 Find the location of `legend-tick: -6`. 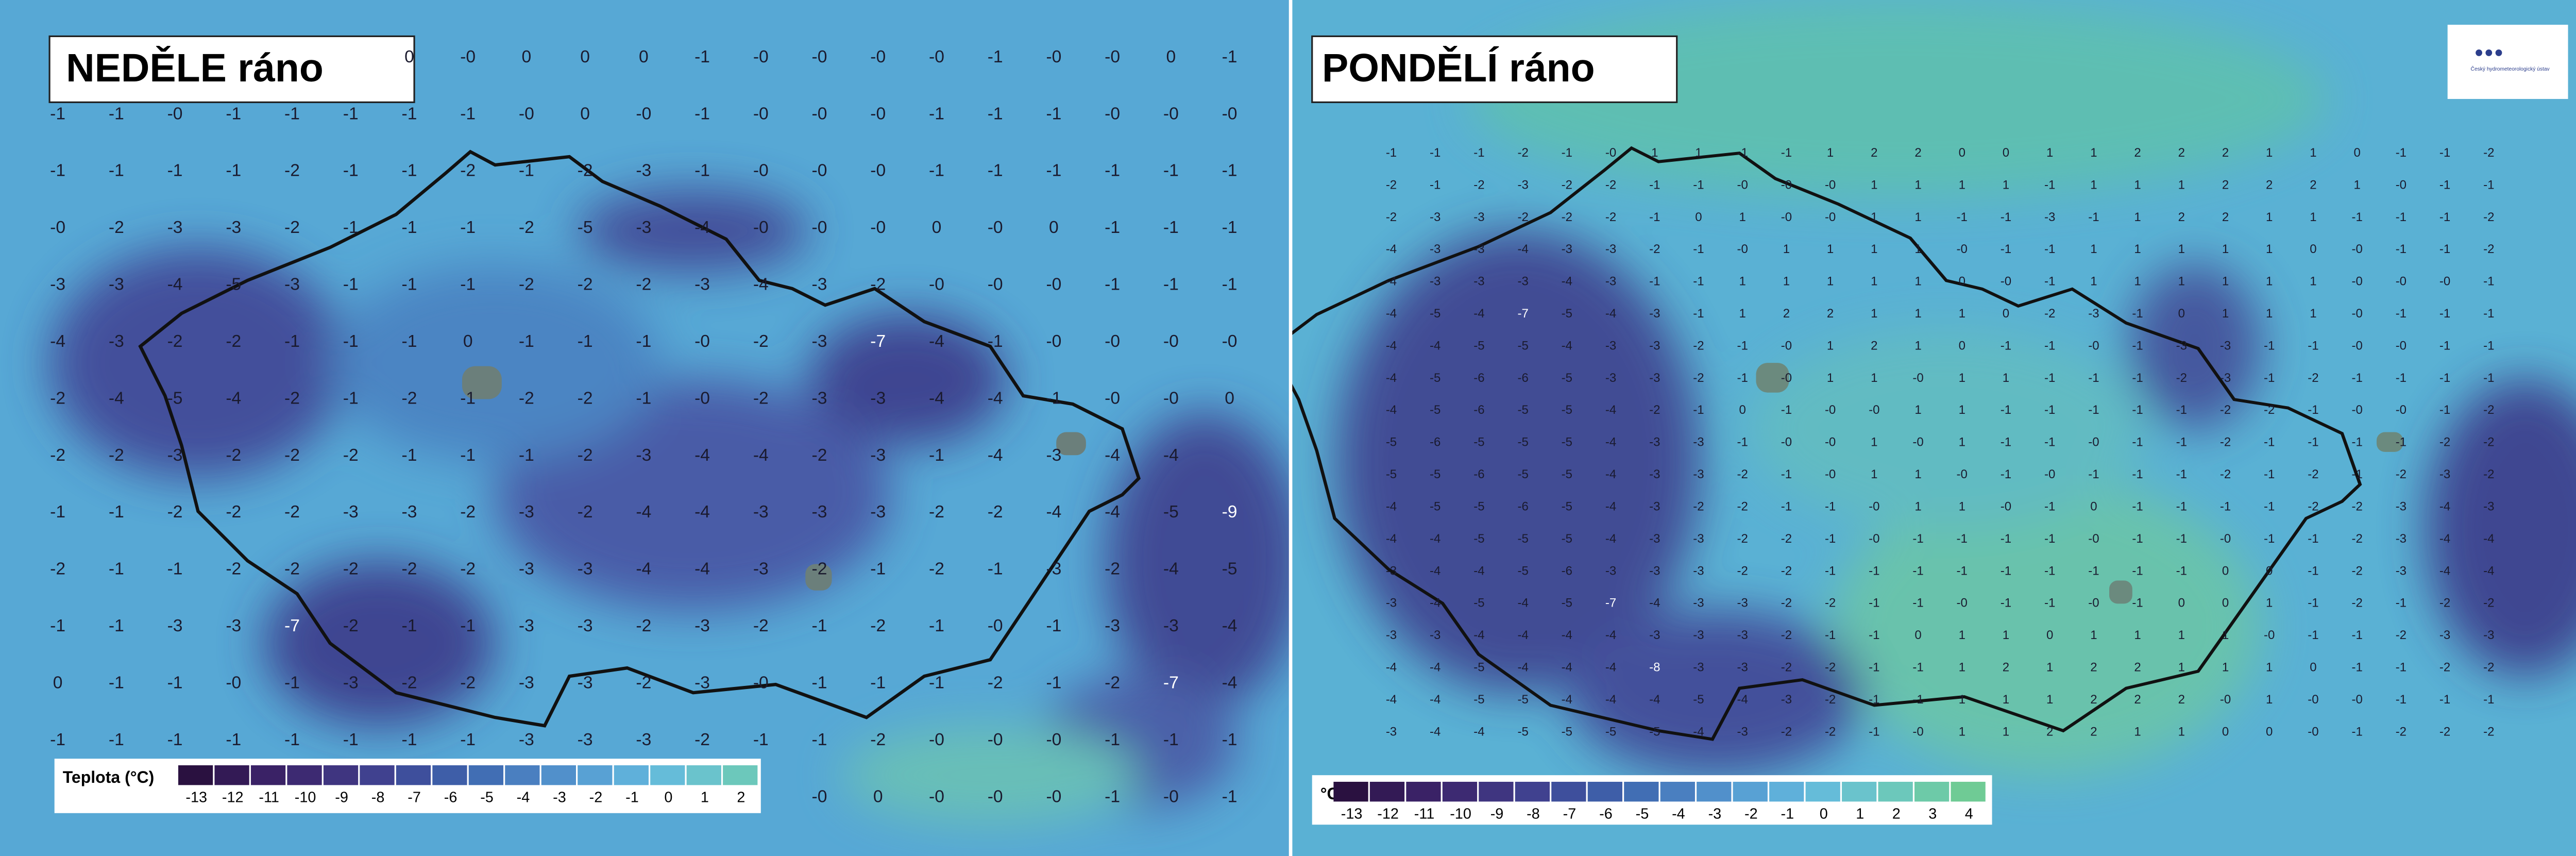

legend-tick: -6 is located at coordinates (1606, 814).